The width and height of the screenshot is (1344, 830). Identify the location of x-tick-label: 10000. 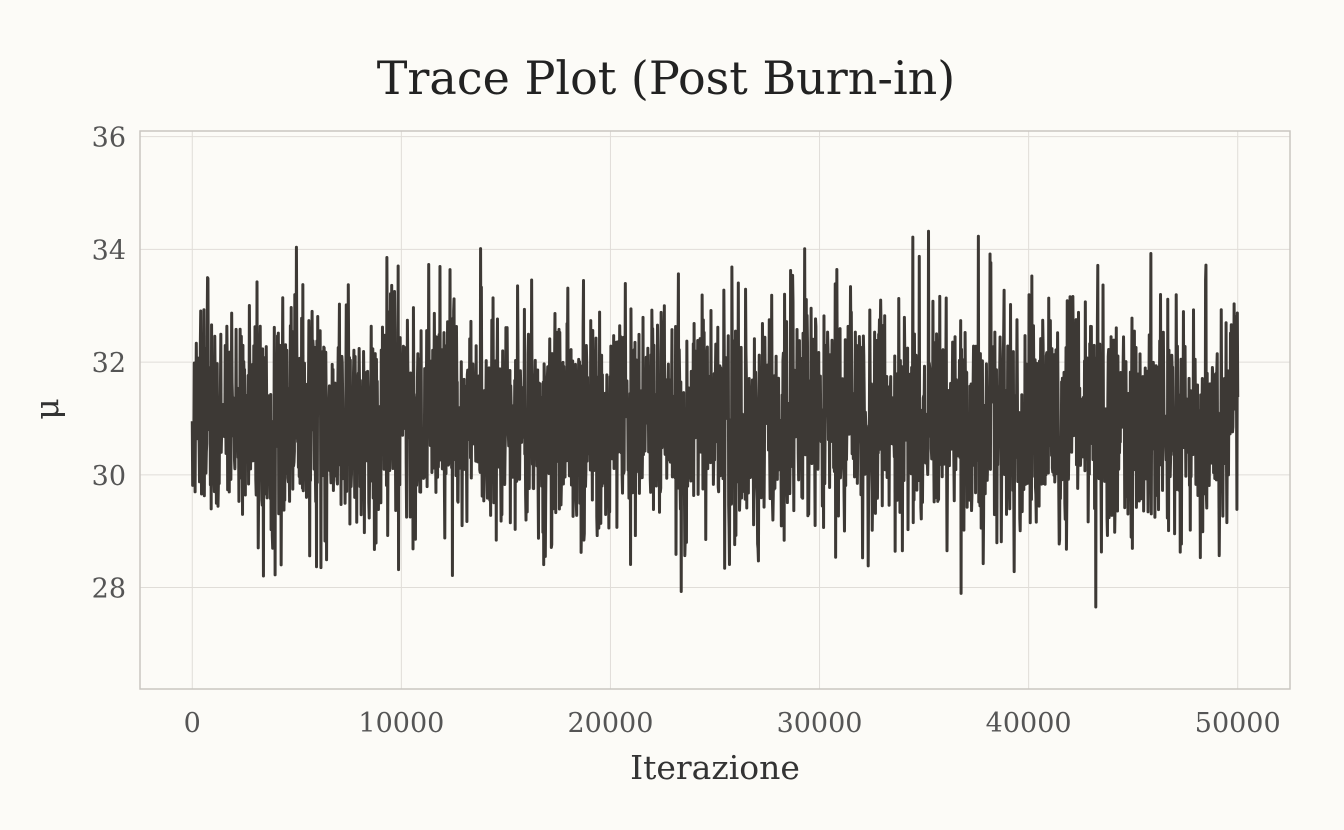
(401, 723).